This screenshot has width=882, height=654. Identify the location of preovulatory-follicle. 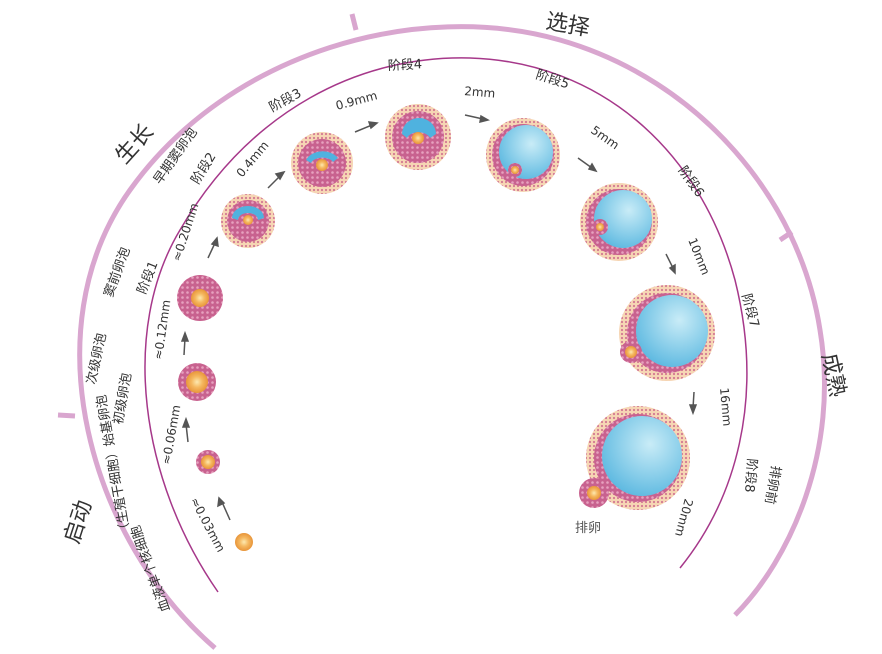
(634, 458).